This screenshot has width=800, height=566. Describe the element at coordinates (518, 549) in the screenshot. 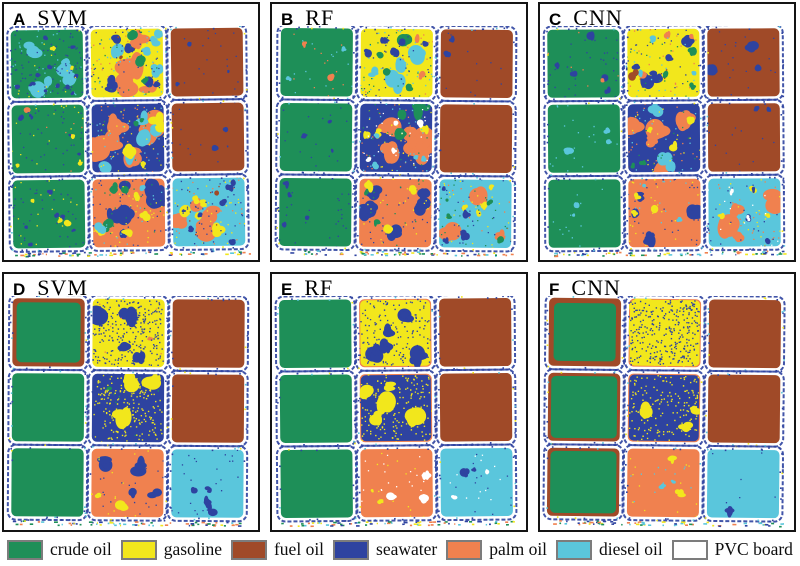

I see `legend-label: palm oil` at that location.